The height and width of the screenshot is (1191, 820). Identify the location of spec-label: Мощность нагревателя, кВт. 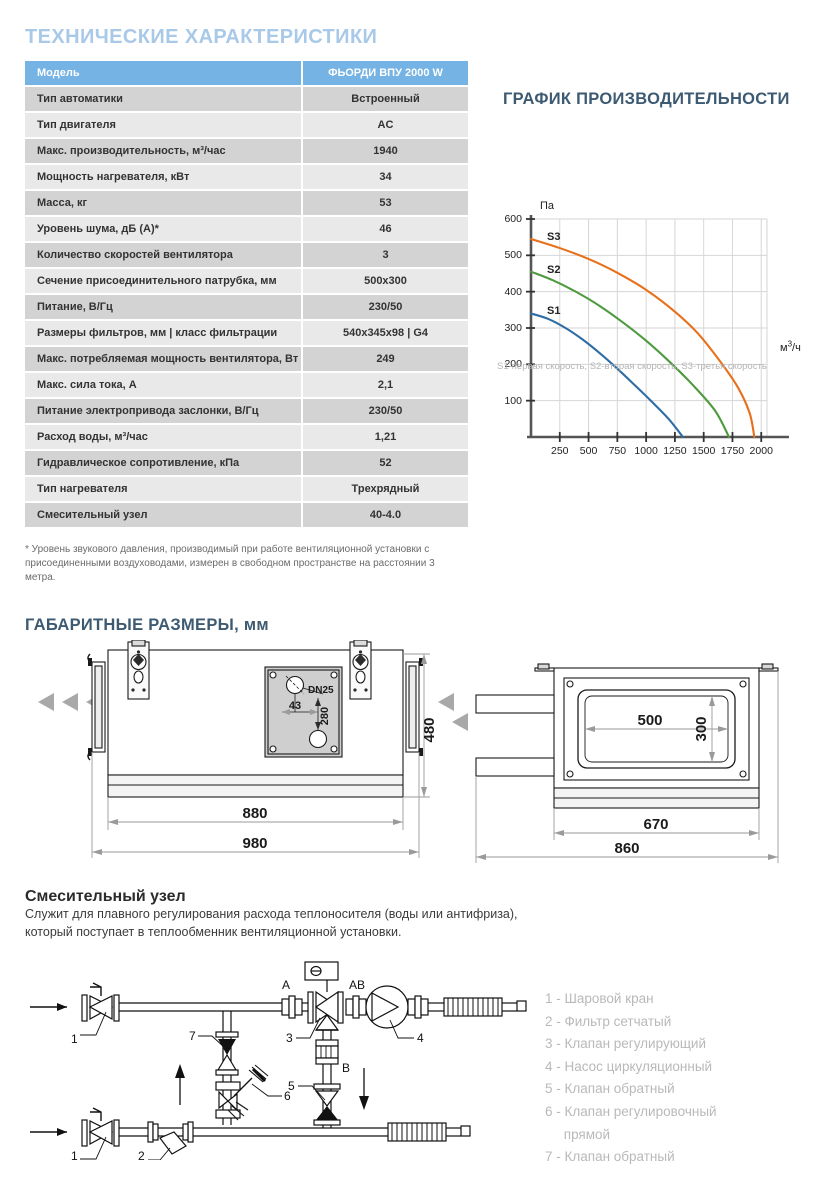
(164, 177).